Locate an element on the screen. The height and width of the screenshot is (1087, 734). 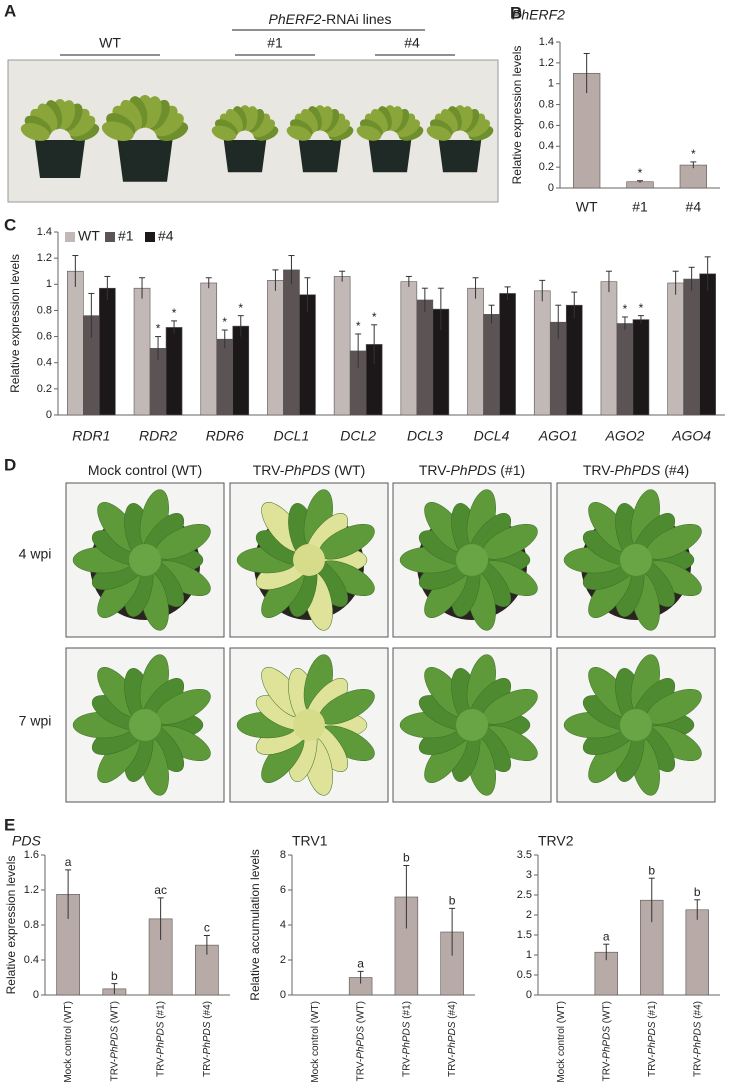
x-tick-label: #4 is located at coordinates (694, 207).